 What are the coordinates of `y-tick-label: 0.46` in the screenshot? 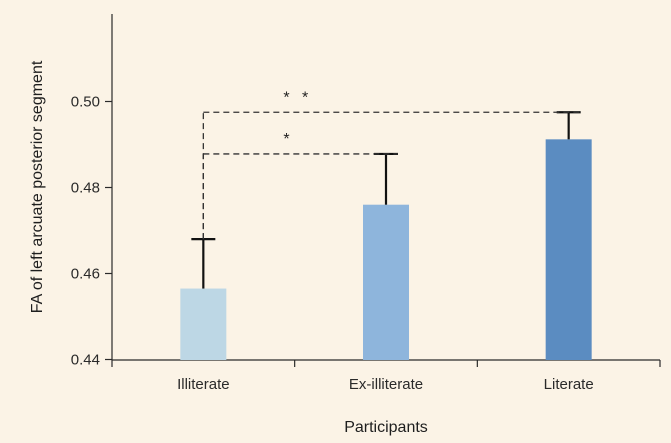 It's located at (85, 274).